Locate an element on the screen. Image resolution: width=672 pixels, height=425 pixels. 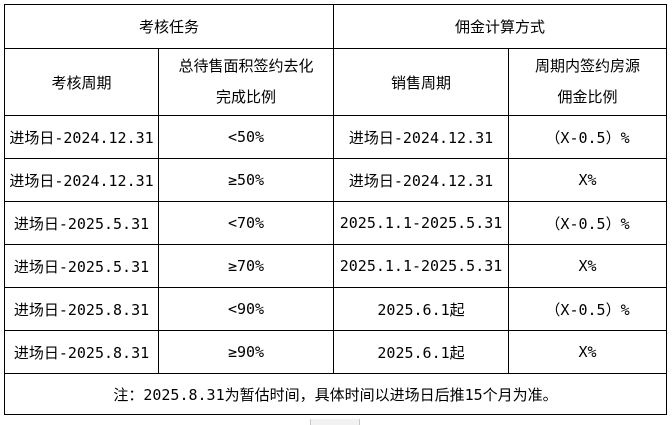
column-header-sales-period: 销售周期 is located at coordinates (421, 82).